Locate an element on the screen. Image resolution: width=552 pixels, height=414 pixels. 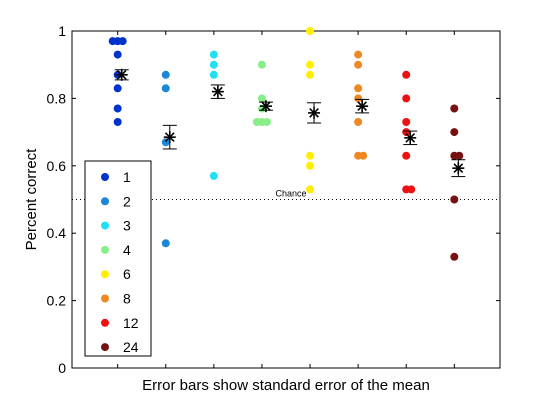
legend-label: 3 is located at coordinates (127, 226).